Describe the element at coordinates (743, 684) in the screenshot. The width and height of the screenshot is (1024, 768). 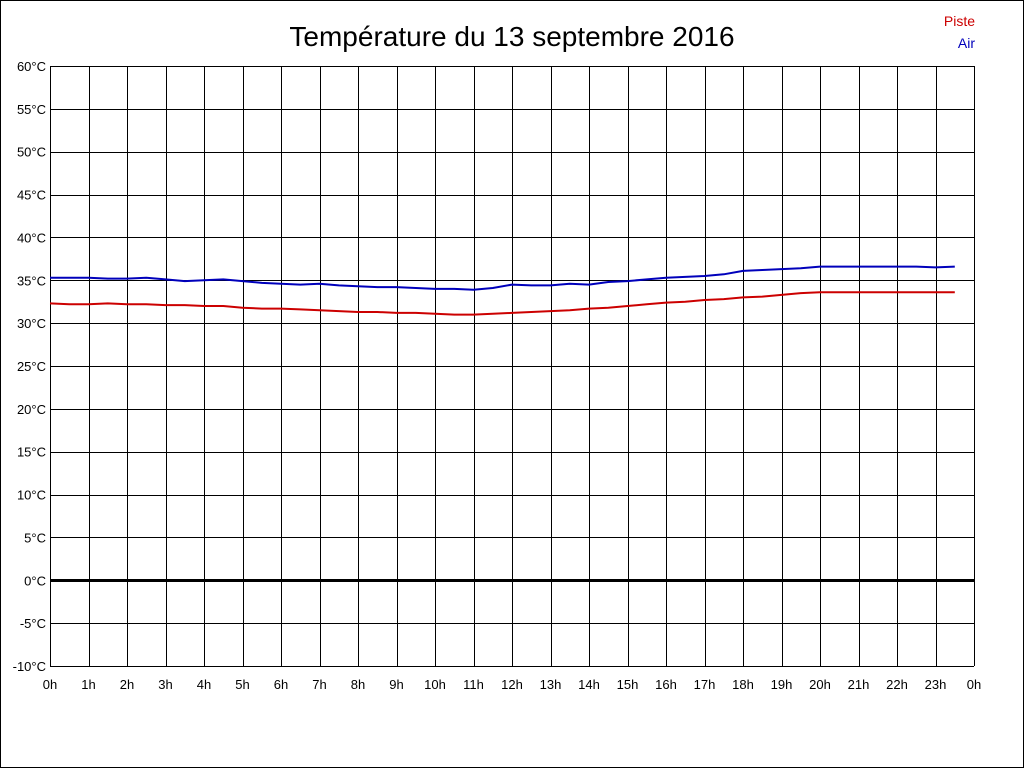
I see `x-tick-label: 18h` at that location.